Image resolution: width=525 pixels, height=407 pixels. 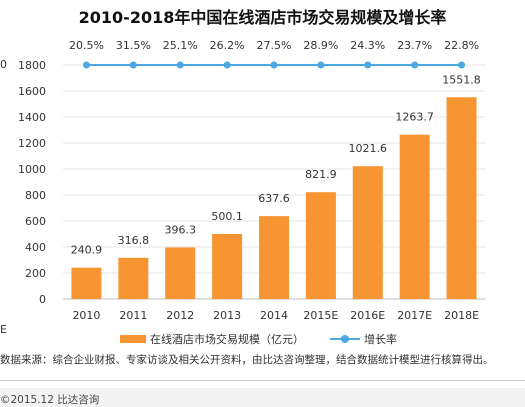 I want to click on x-tick-label: 2010, so click(x=86, y=315).